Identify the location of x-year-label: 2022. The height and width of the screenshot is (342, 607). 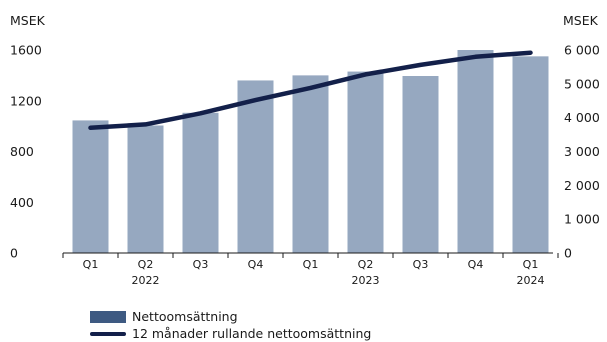
(146, 280).